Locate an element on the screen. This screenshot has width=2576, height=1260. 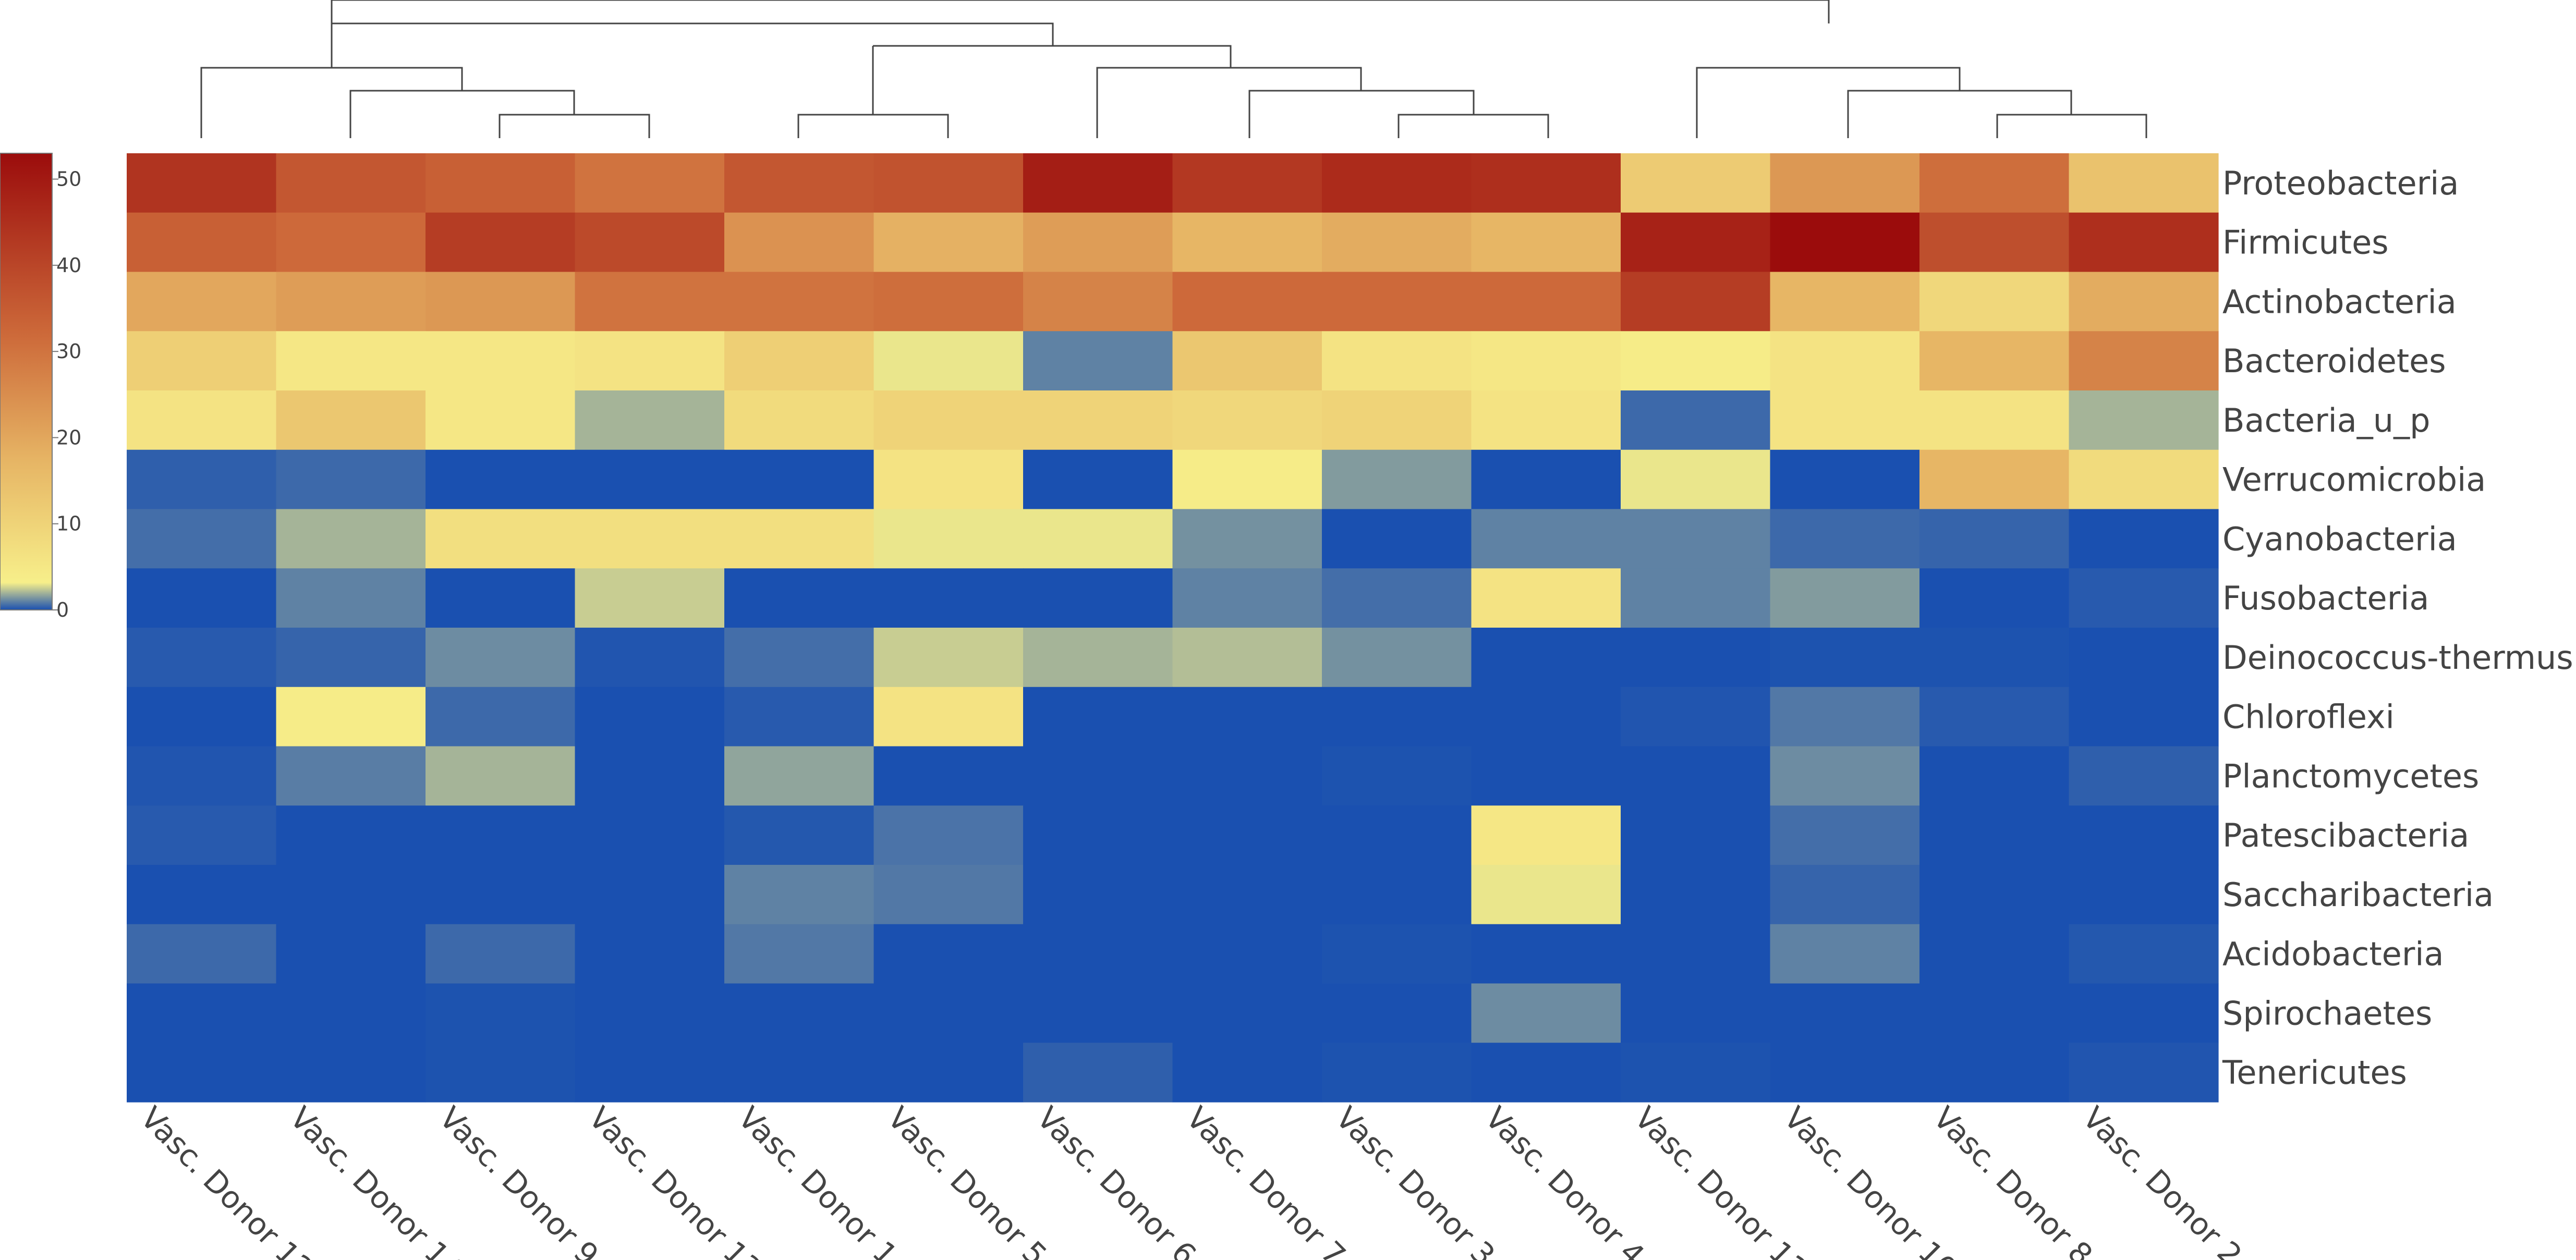
column-label: Vasc. Donor 4 is located at coordinates (1564, 1180).